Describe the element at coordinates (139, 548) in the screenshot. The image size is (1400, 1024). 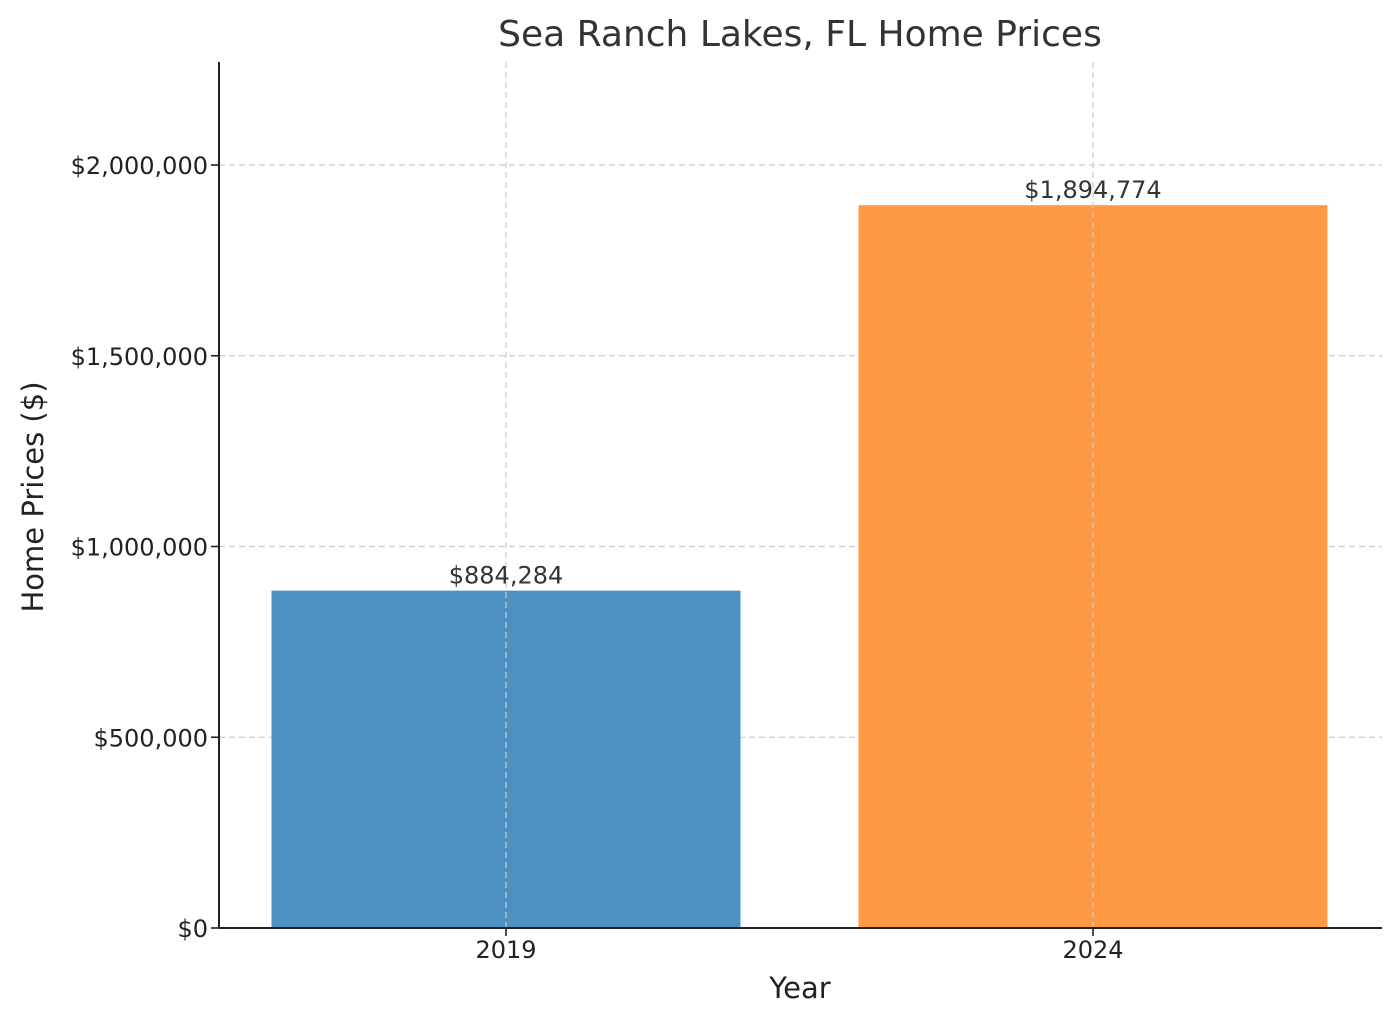
I see `y-tick-label: $1,000,000` at that location.